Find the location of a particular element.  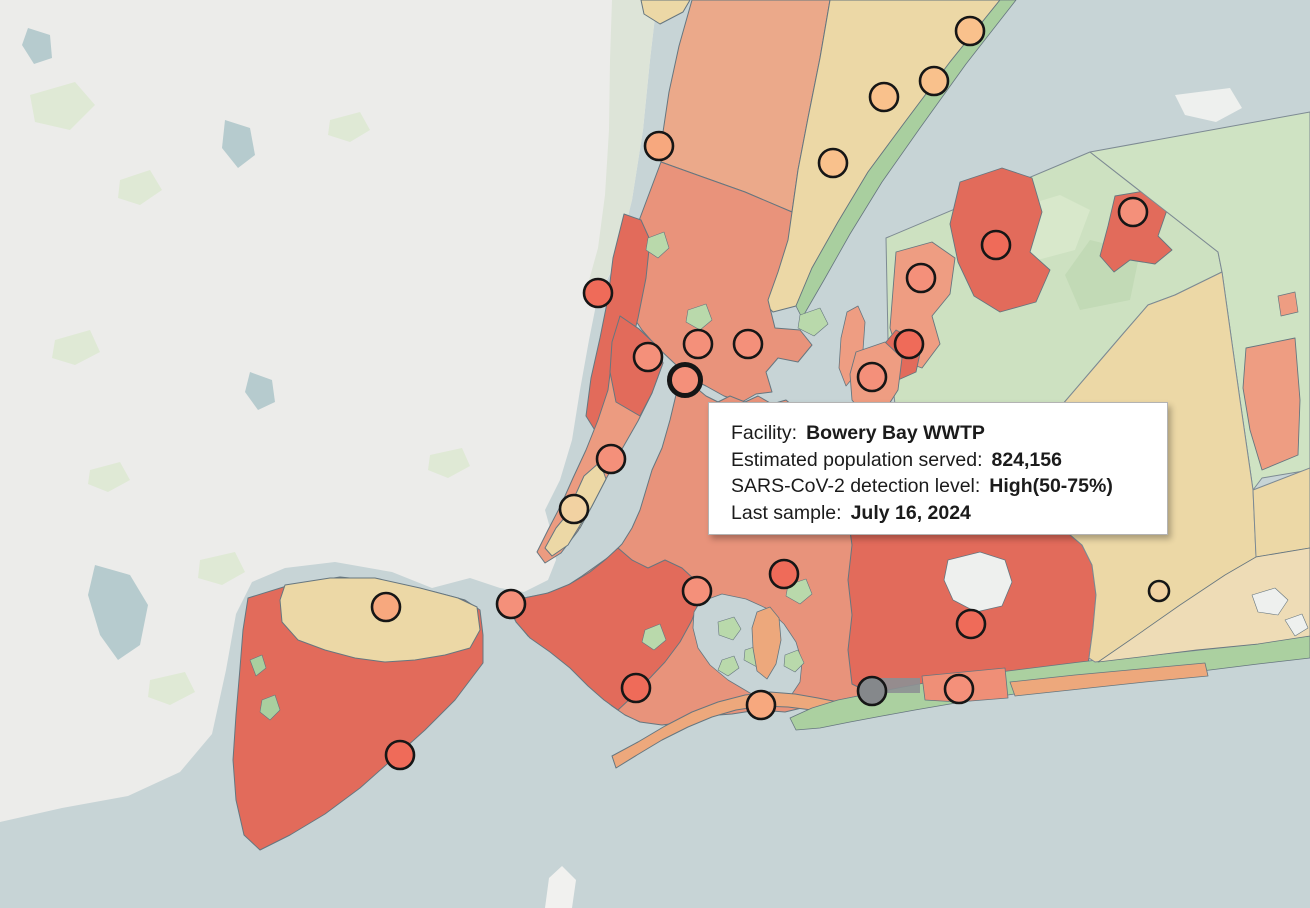

palisades-strip is located at coordinates (622, 146).